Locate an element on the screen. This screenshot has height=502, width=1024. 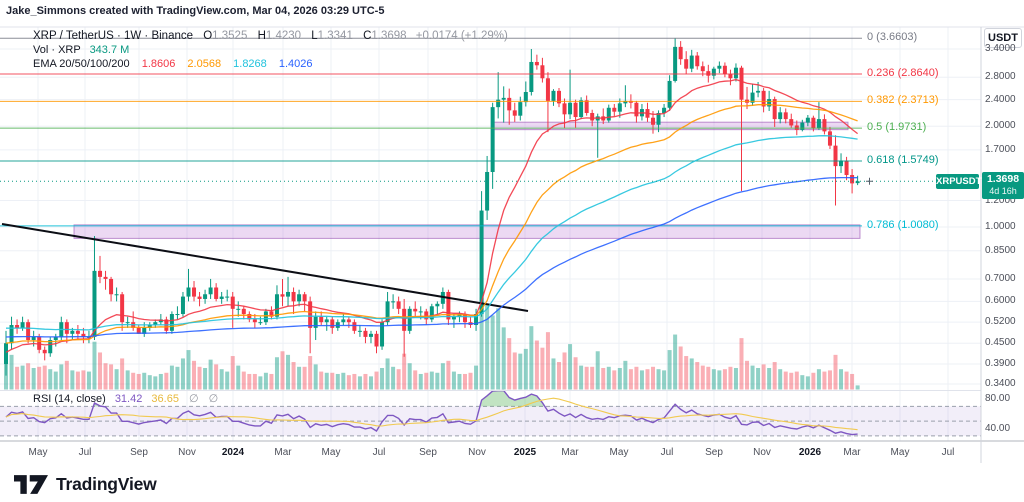
price-tick-label: 3.4000 is located at coordinates (1000, 48).